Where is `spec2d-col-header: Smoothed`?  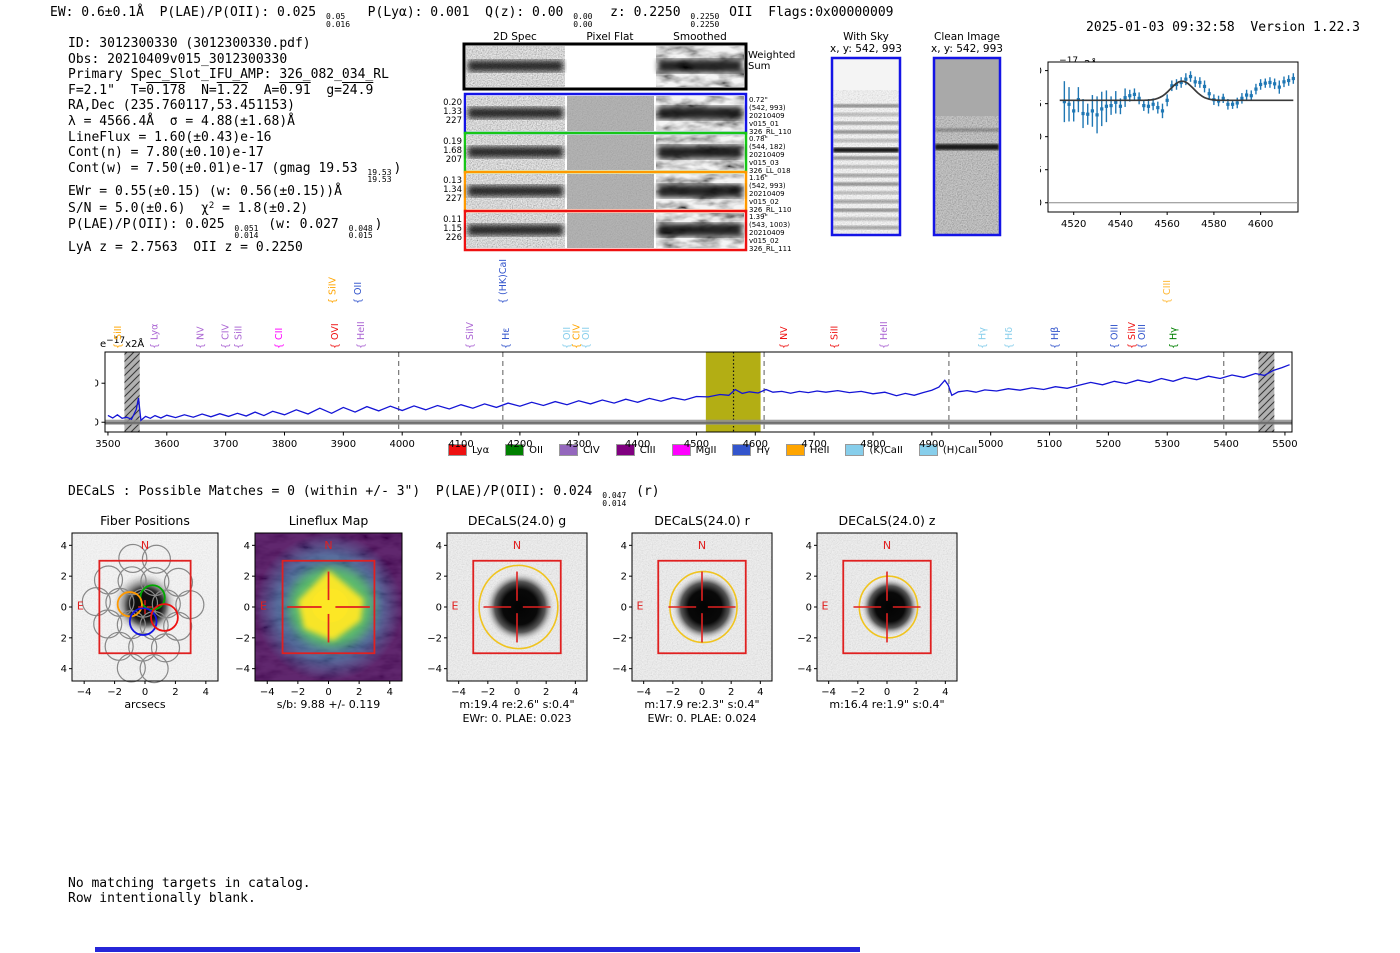 spec2d-col-header: Smoothed is located at coordinates (700, 37).